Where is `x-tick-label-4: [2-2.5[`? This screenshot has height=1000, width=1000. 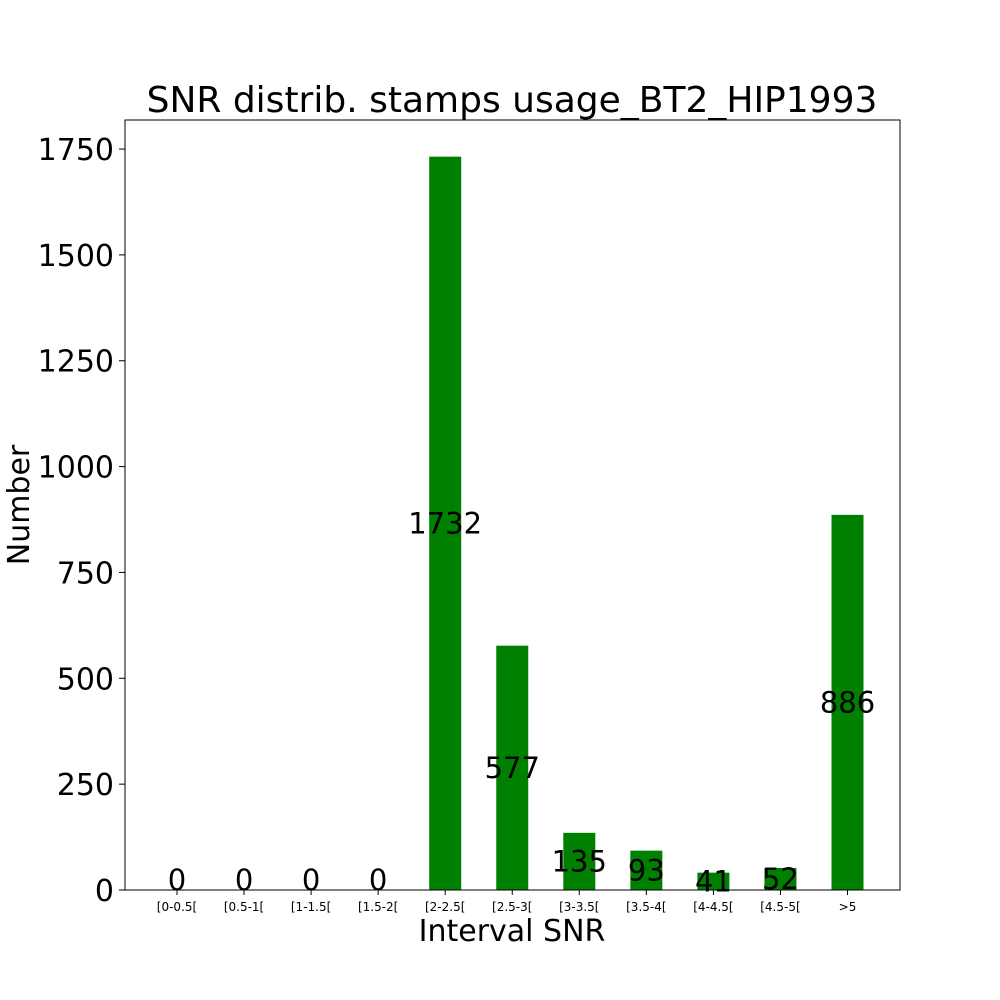
x-tick-label-4: [2-2.5[ is located at coordinates (445, 907).